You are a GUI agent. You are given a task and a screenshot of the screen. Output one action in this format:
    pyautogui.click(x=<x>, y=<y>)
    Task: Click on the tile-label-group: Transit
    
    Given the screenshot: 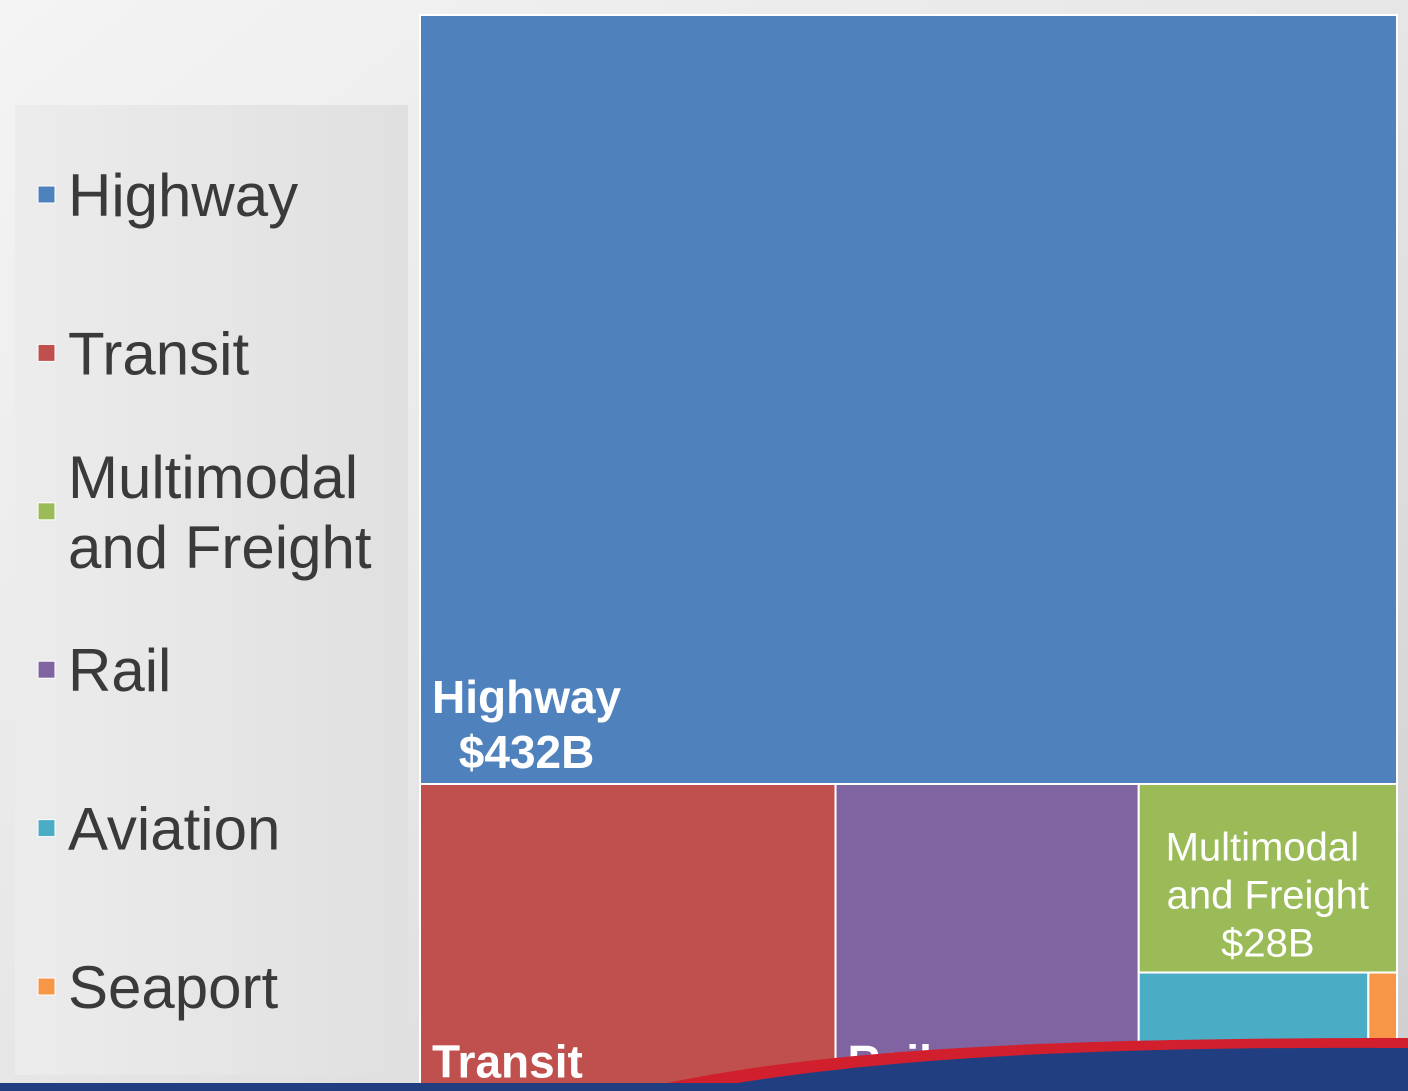 What is the action you would take?
    pyautogui.click(x=507, y=1062)
    